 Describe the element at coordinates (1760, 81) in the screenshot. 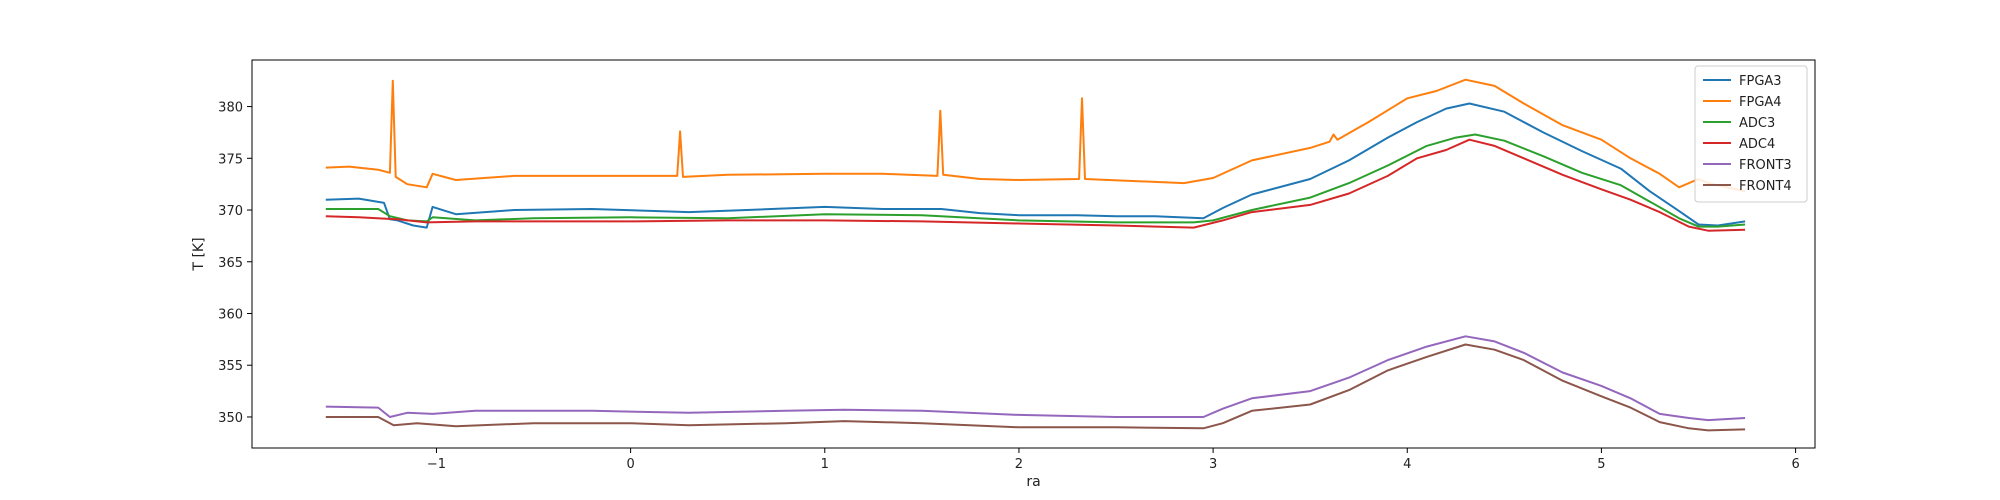

I see `legend-label-fpga3: FPGA3` at that location.